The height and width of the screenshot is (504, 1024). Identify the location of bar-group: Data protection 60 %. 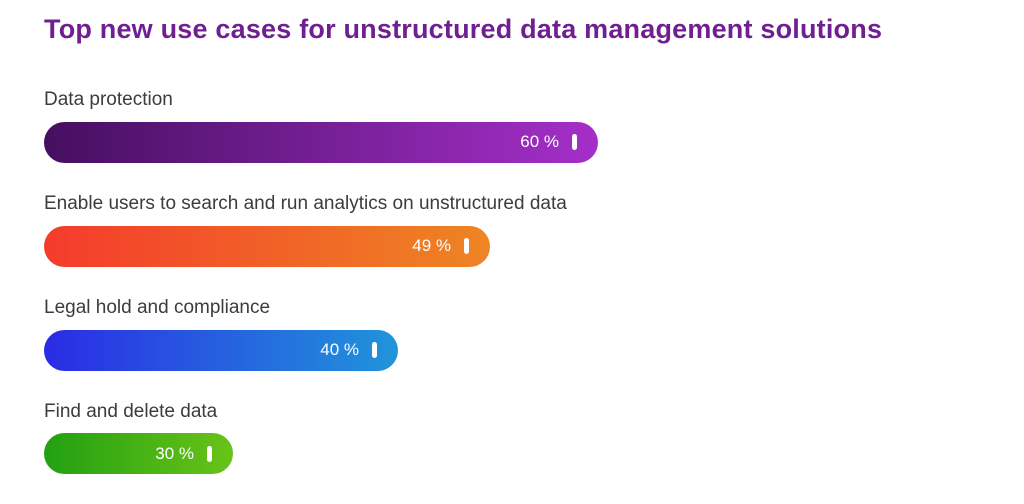
(534, 126).